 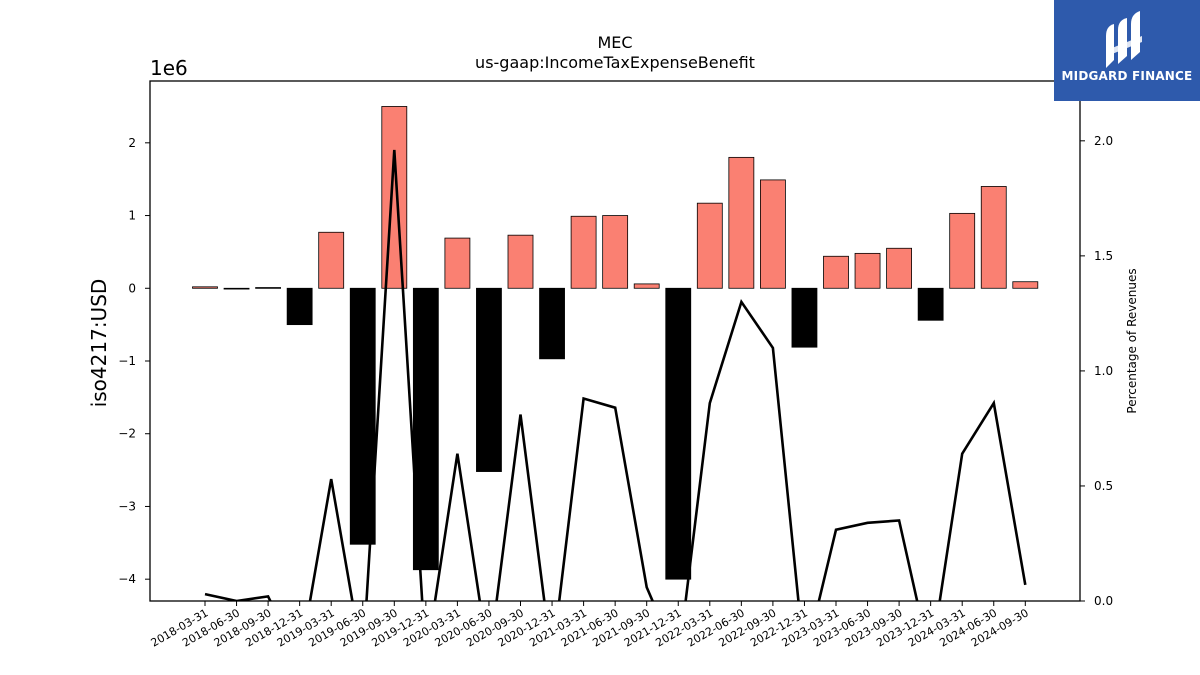 I want to click on midgard-logo-icon, so click(x=1124, y=39).